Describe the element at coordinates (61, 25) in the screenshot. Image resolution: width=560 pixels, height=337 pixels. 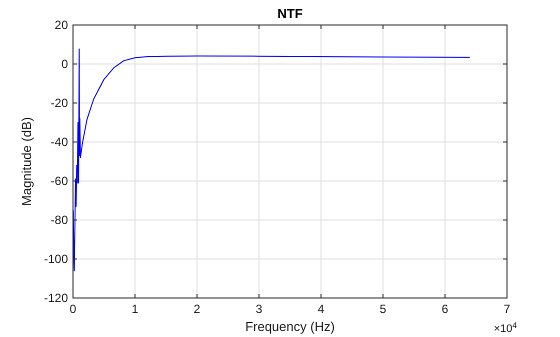
I see `y-tick-label: 20` at that location.